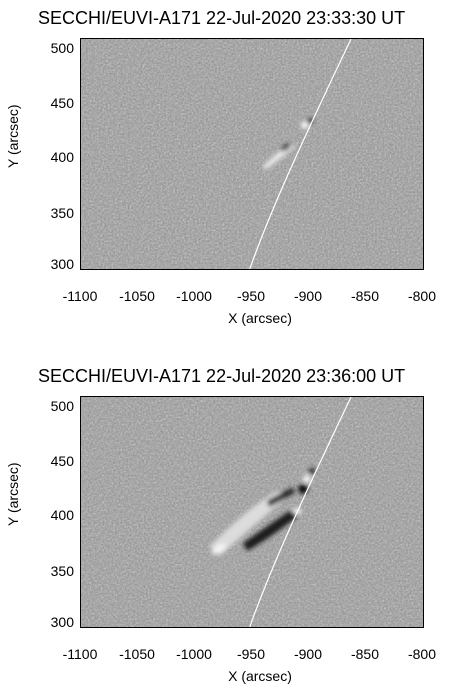  I want to click on eruption-feature, so click(262, 511).